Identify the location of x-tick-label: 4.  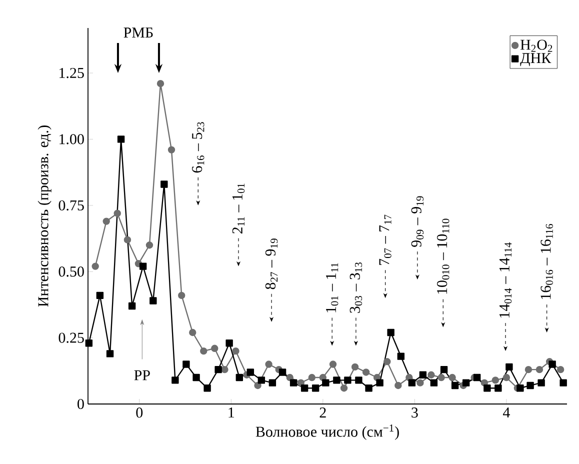
(506, 413).